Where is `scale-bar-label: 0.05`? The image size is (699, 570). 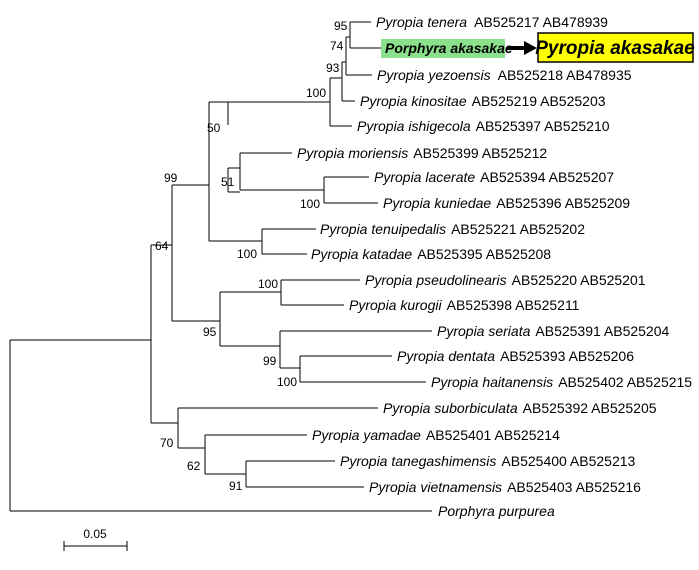 scale-bar-label: 0.05 is located at coordinates (95, 534).